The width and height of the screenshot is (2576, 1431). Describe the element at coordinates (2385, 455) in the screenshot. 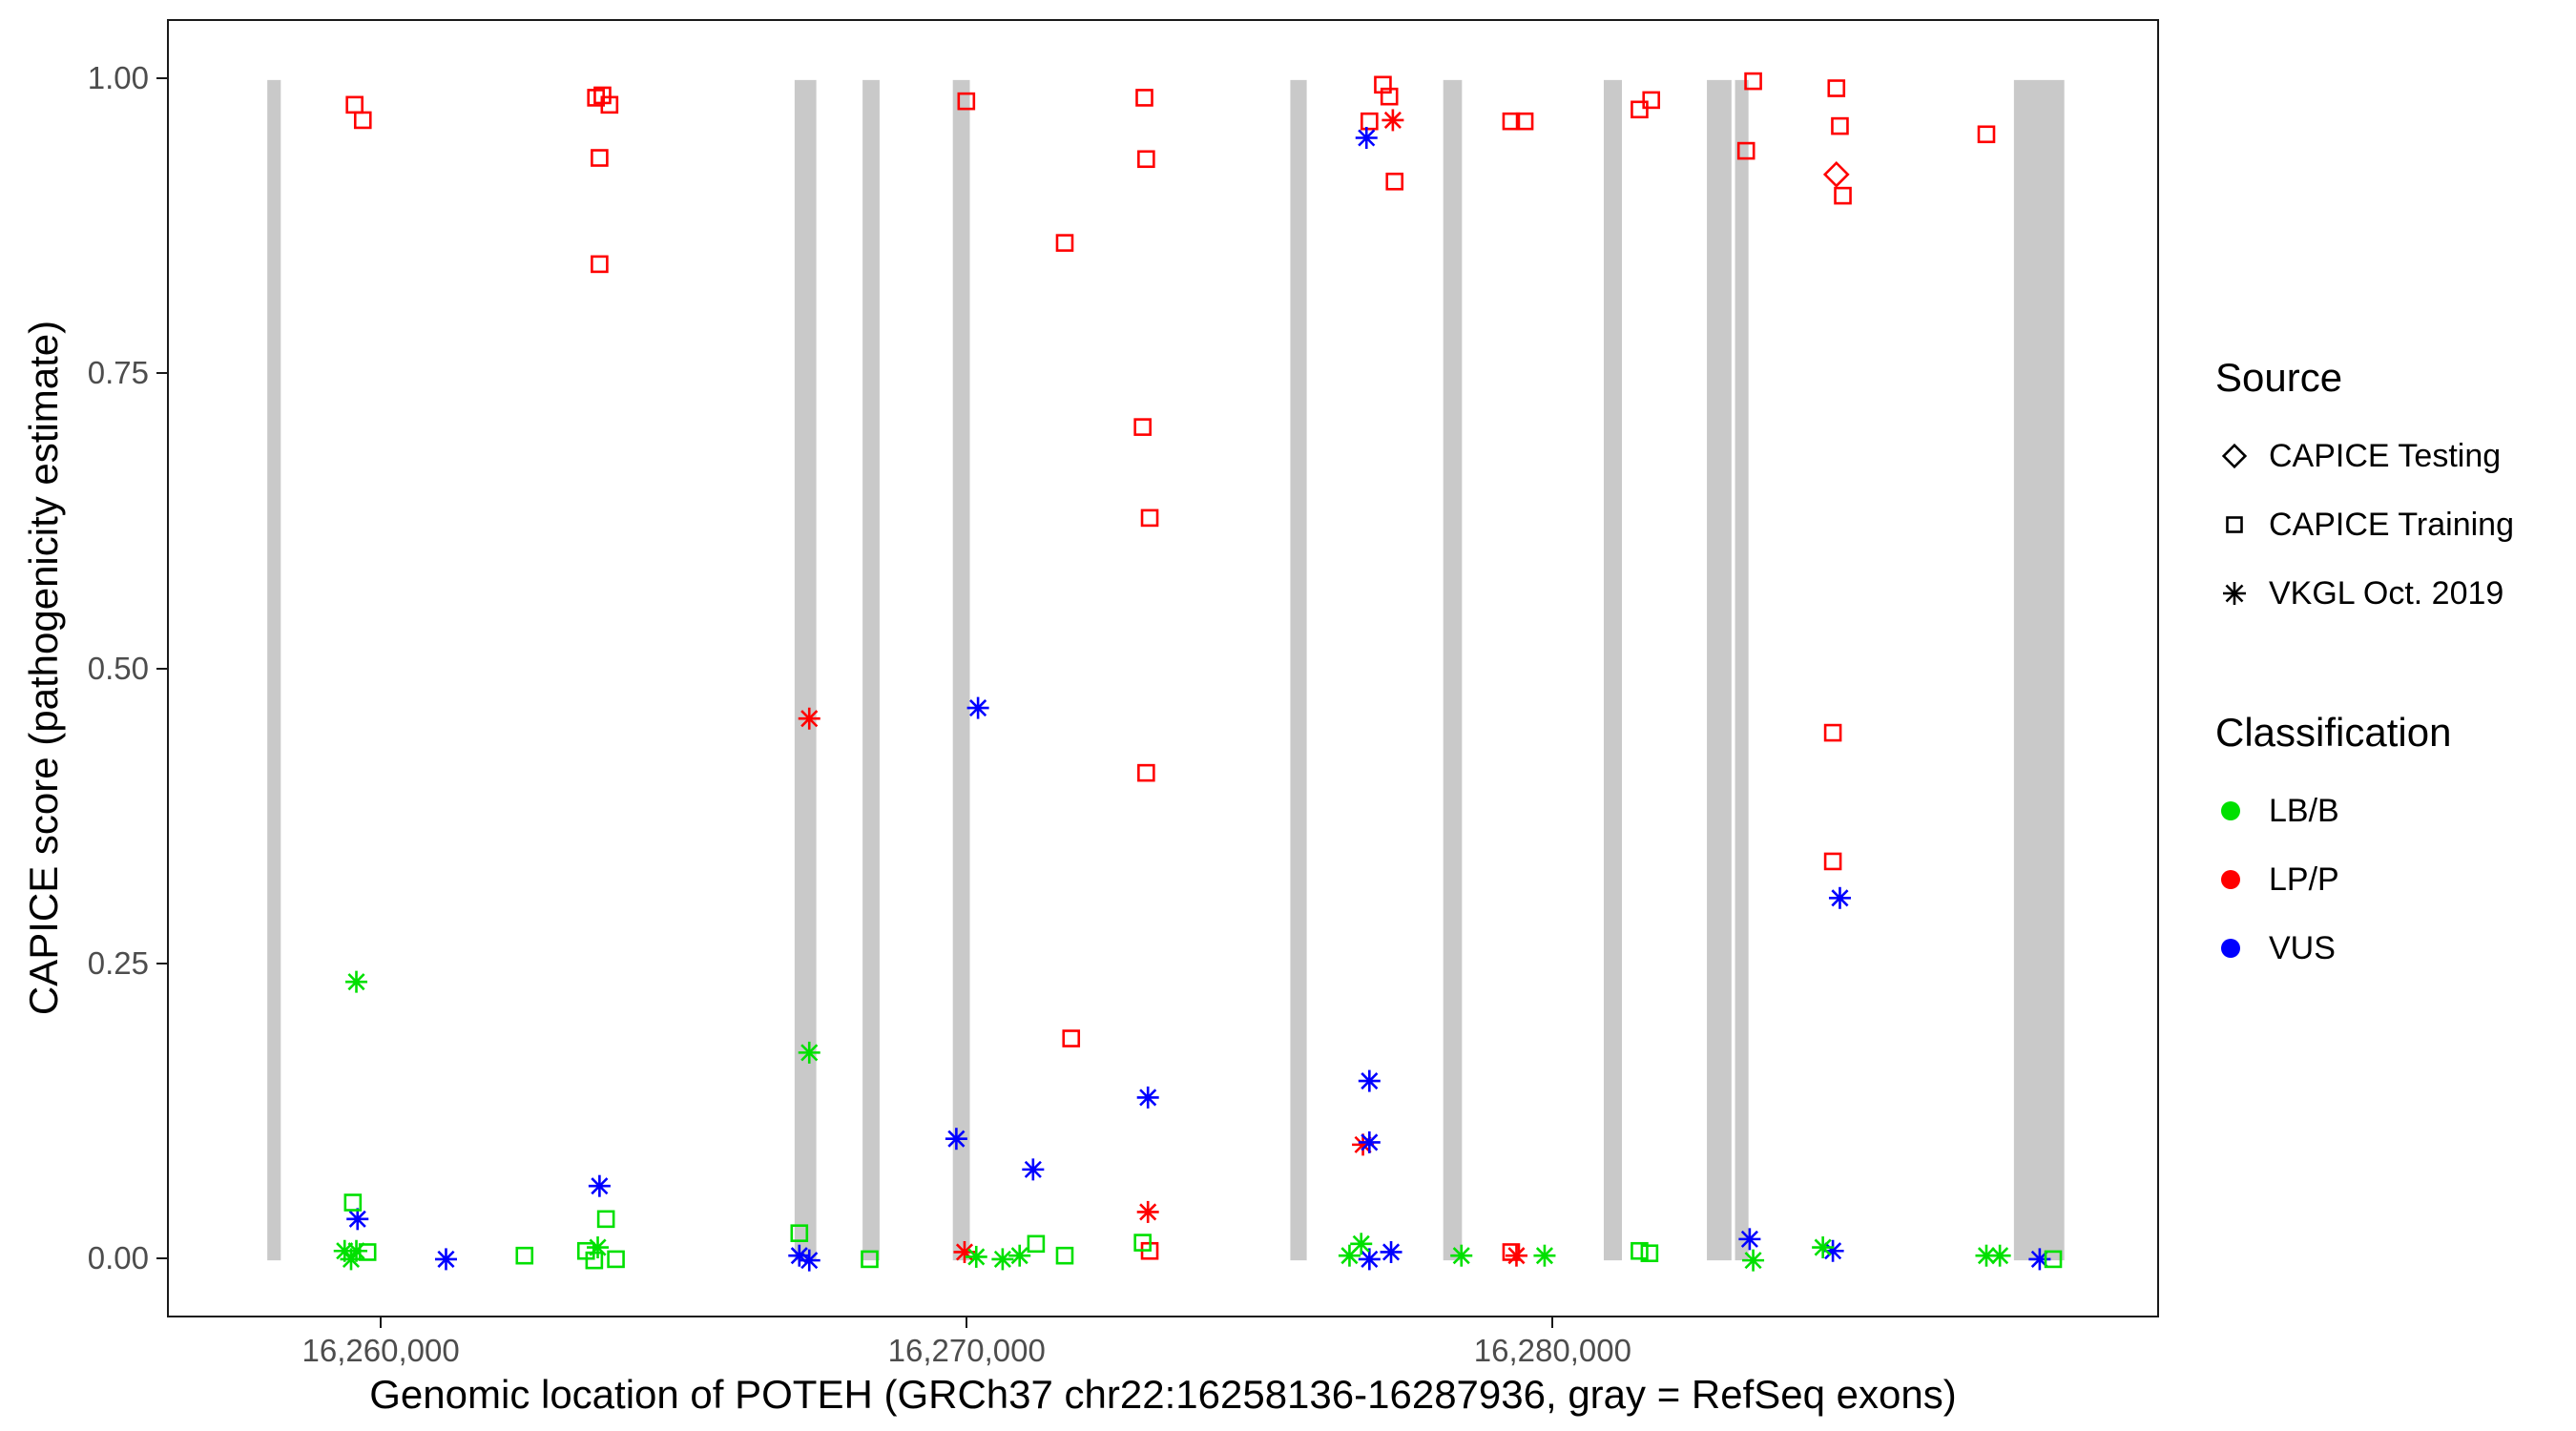

I see `legend-item-label: CAPICE Testing` at that location.